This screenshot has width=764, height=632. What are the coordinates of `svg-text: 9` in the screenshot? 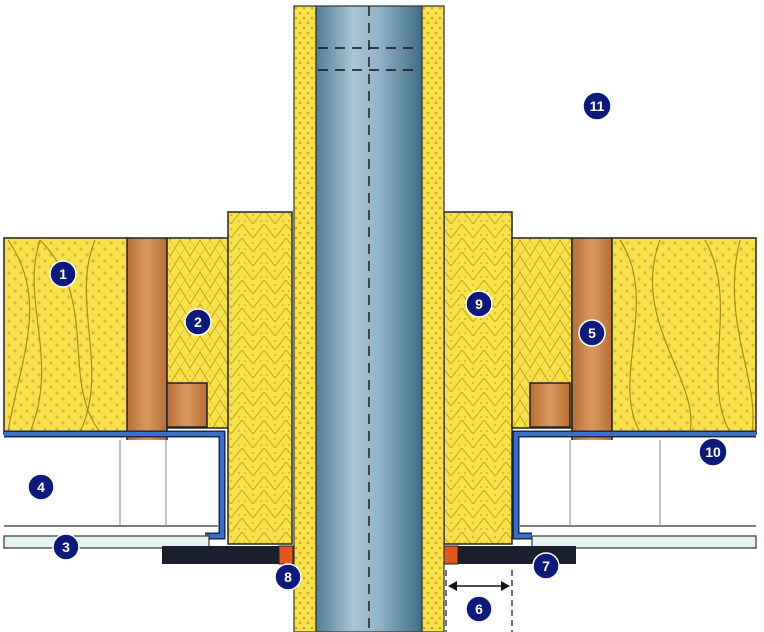 It's located at (479, 304).